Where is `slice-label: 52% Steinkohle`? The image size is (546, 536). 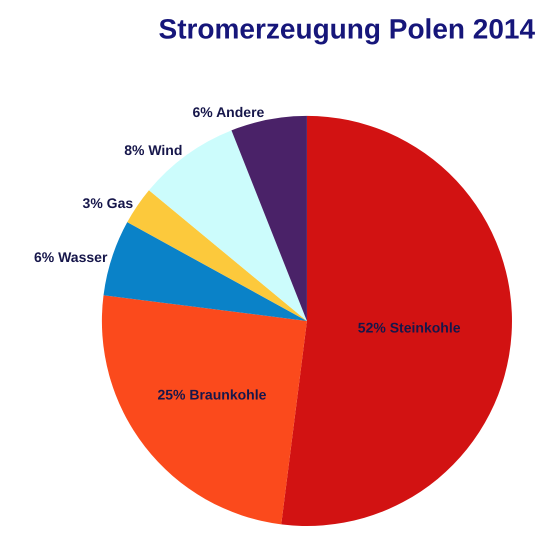
slice-label: 52% Steinkohle is located at coordinates (409, 327).